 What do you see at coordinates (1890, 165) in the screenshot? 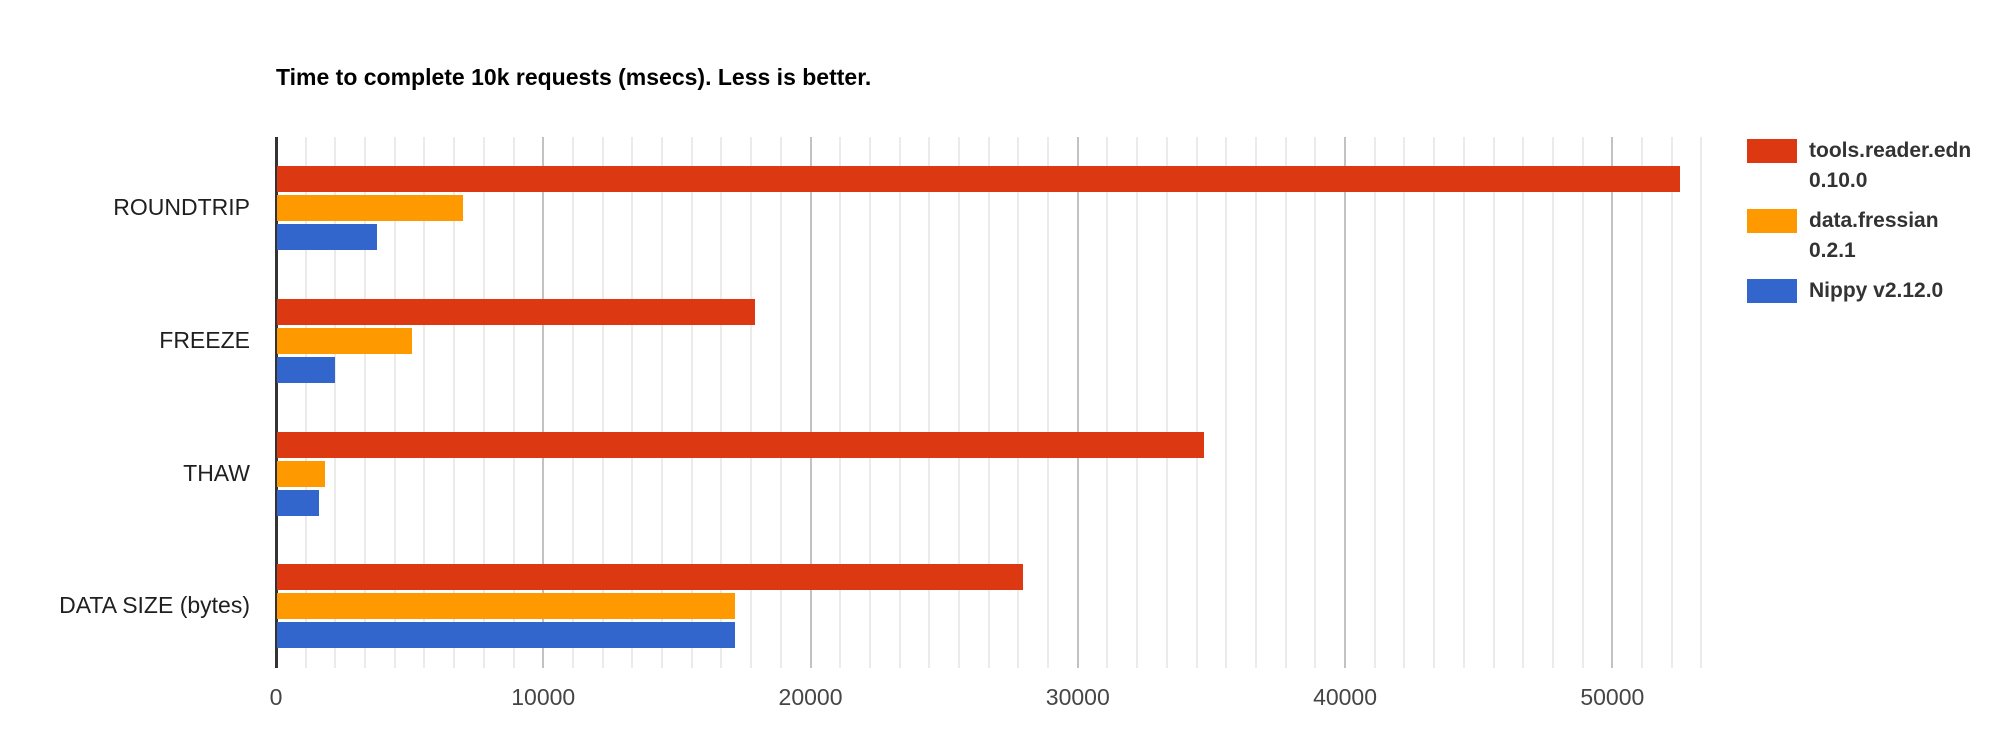
I see `legend-label: tools.reader.edn 0.10.0` at bounding box center [1890, 165].